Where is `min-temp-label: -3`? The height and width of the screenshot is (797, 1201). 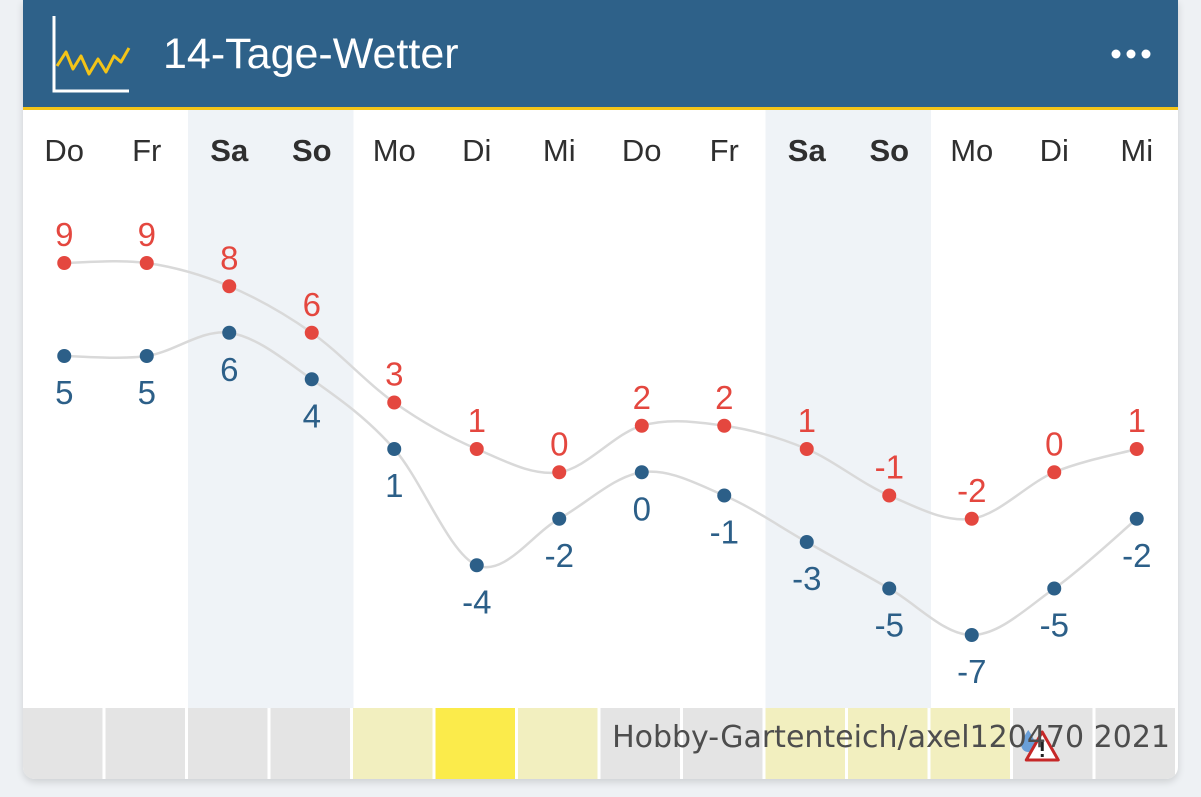 min-temp-label: -3 is located at coordinates (806, 578).